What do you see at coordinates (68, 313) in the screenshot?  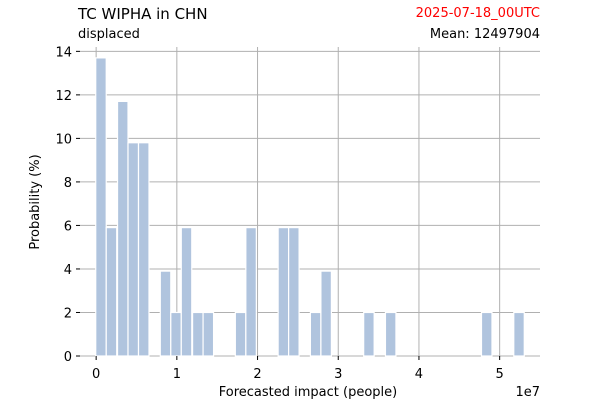 I see `y-tick-label: 2` at bounding box center [68, 313].